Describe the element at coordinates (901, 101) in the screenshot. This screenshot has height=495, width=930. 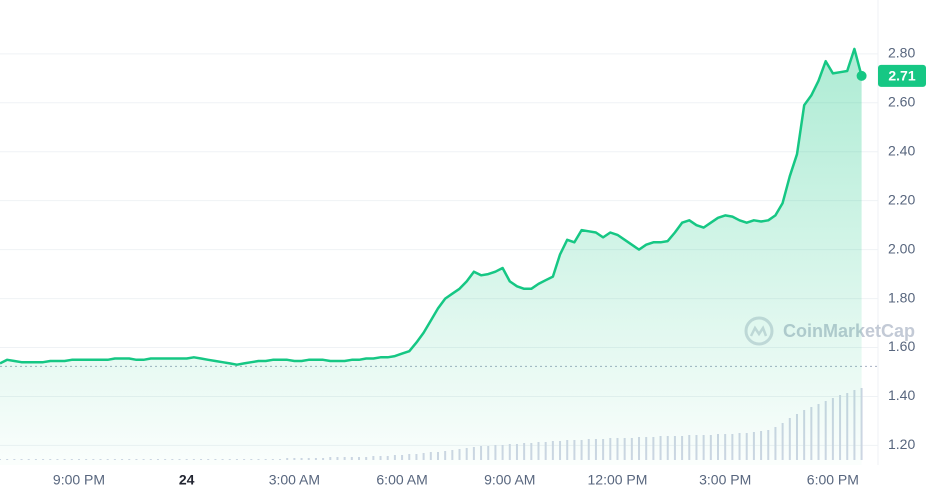
I see `y-tick-label: 2.60` at that location.